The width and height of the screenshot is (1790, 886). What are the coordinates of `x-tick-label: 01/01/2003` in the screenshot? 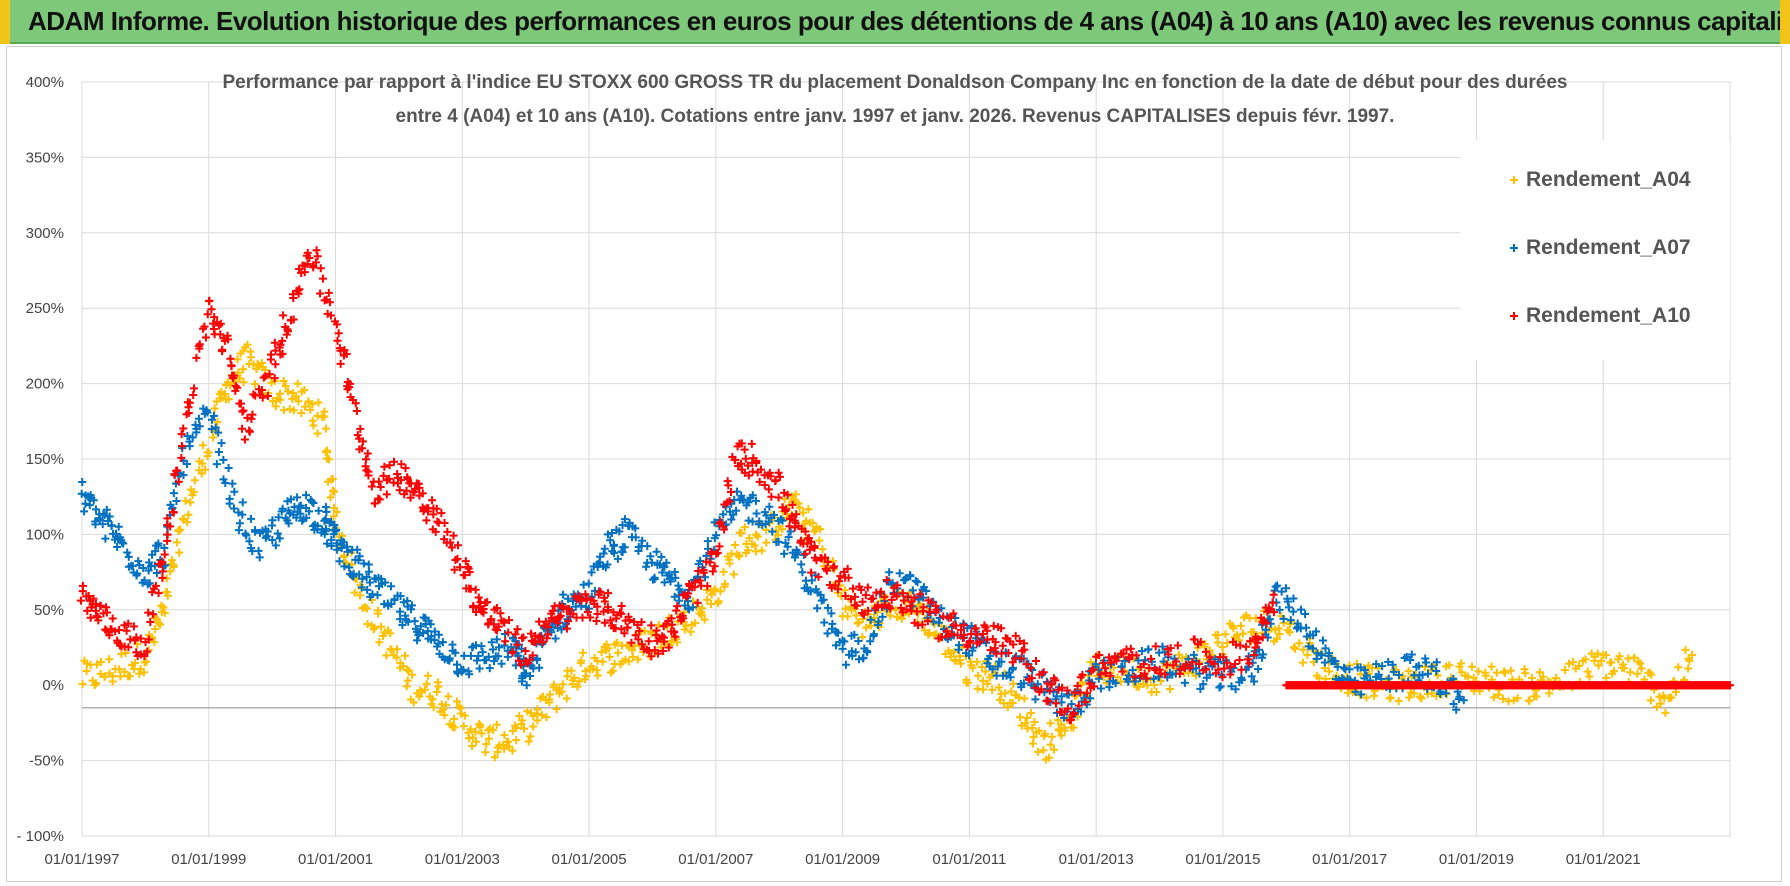 It's located at (462, 859).